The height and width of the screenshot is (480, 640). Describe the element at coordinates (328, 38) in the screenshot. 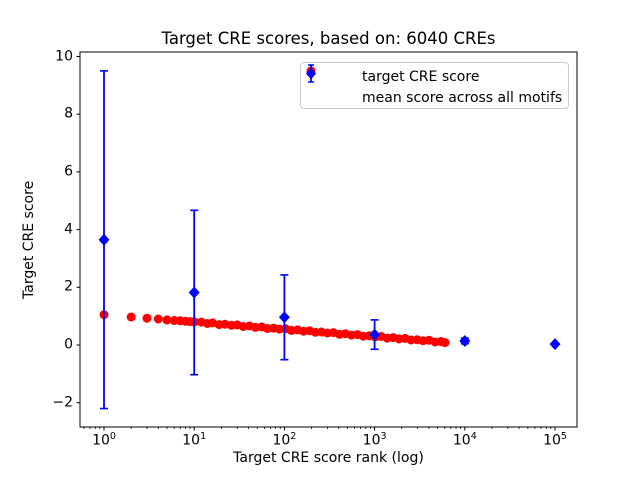

I see `chart-title: Target CRE scores, based on: 6040 CREs` at that location.